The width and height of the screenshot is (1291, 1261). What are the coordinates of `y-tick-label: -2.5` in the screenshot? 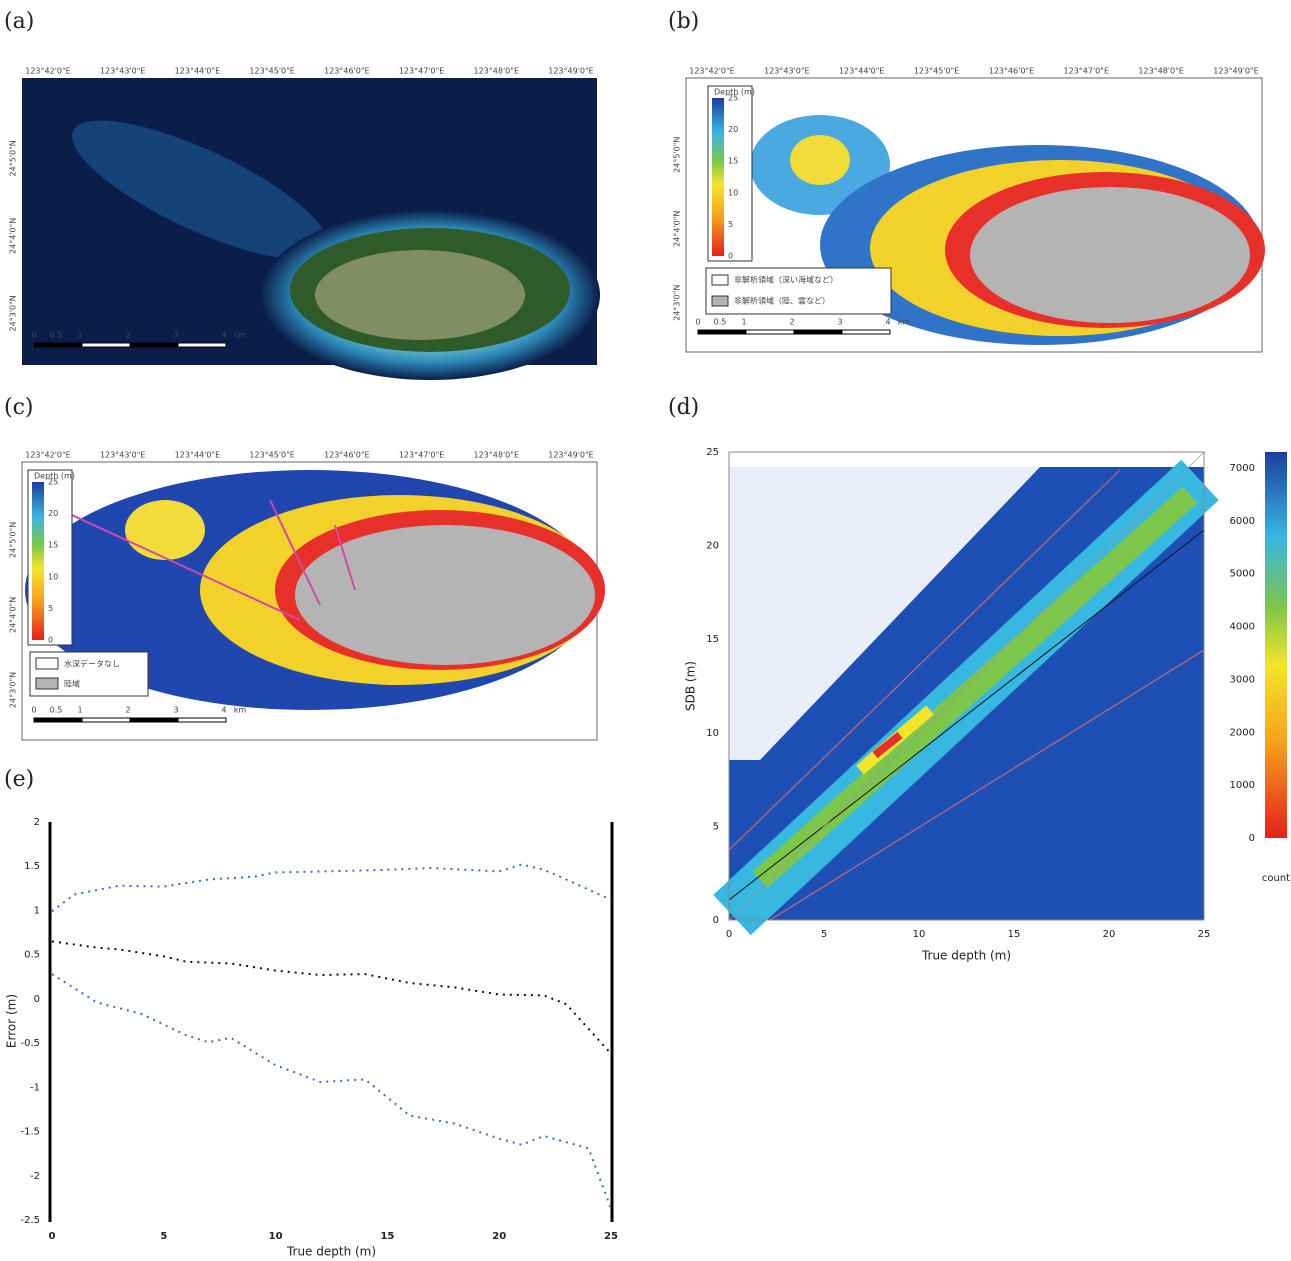 It's located at (30, 1220).